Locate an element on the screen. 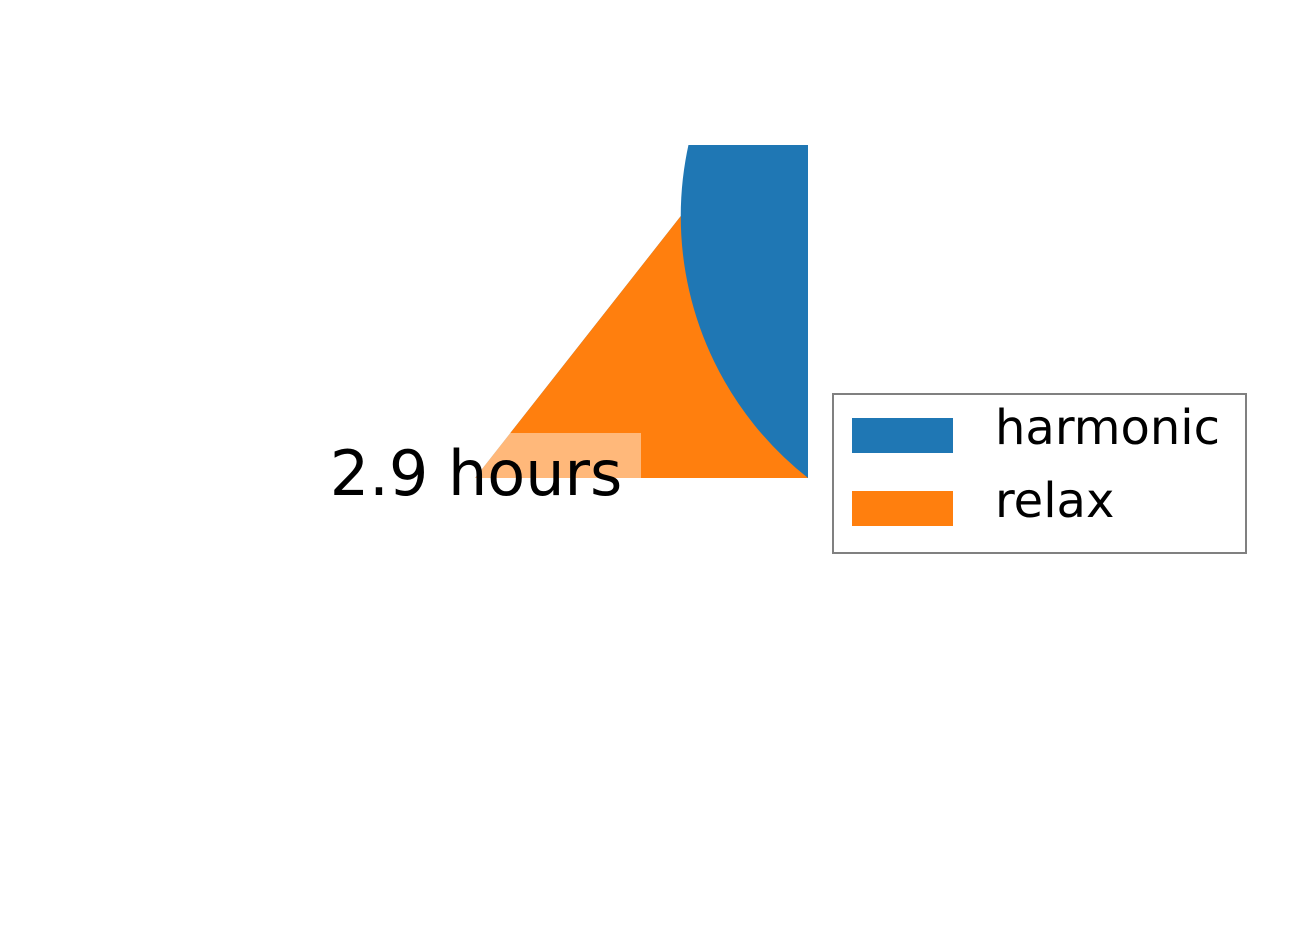 This screenshot has width=1307, height=951. legend: harmonic relax is located at coordinates (1039, 473).